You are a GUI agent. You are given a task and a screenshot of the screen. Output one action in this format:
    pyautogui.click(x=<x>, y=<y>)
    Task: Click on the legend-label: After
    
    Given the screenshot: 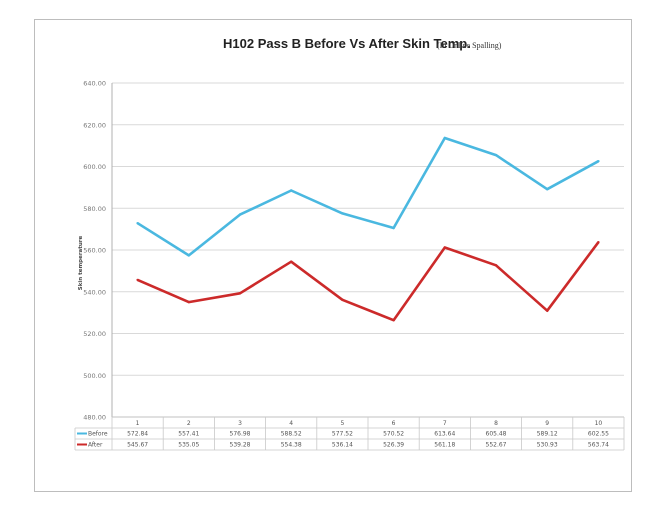 What is the action you would take?
    pyautogui.click(x=95, y=445)
    